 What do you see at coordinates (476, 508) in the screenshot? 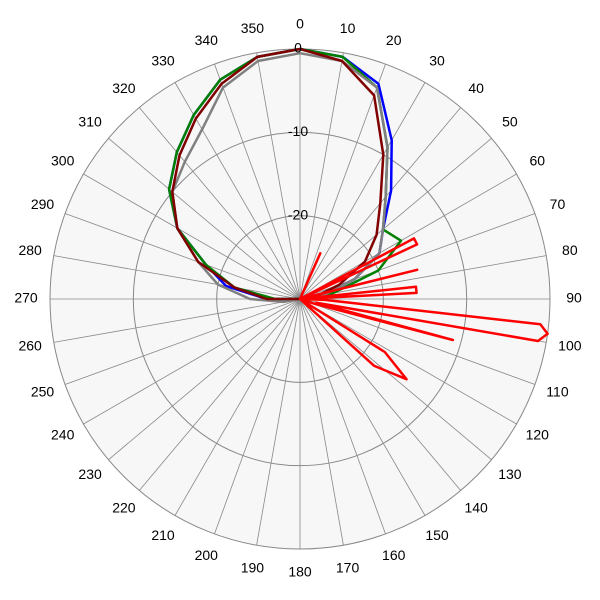
I see `angle-label: 140` at bounding box center [476, 508].